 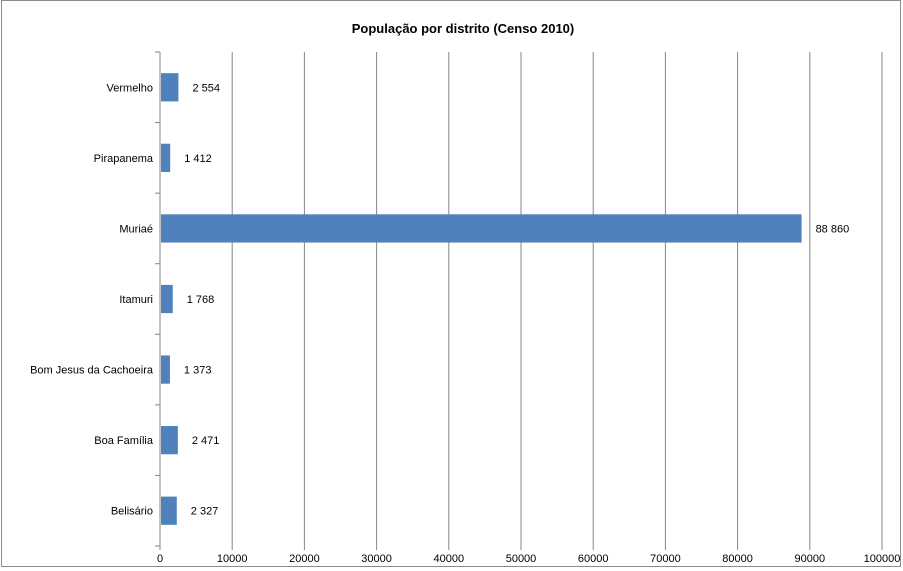 What do you see at coordinates (206, 88) in the screenshot?
I see `data-label: 2 554` at bounding box center [206, 88].